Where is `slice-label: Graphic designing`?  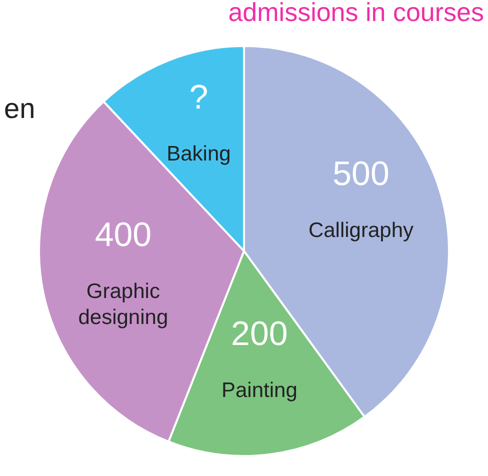
slice-label: Graphic designing is located at coordinates (123, 305).